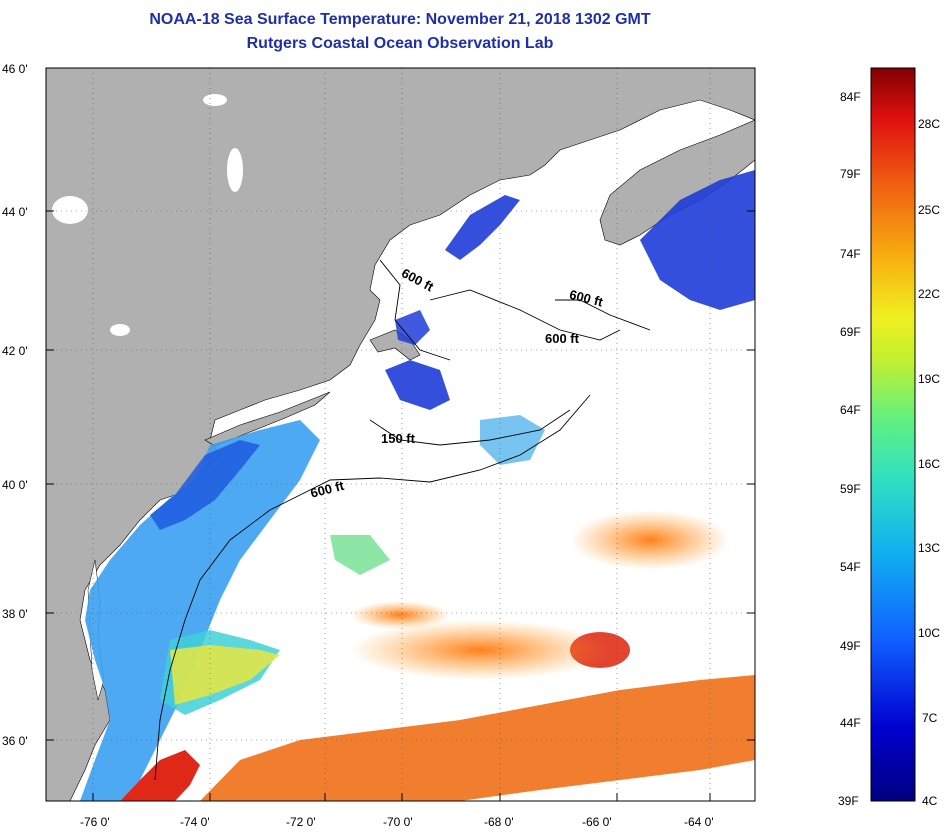 This screenshot has height=832, width=944. What do you see at coordinates (398, 822) in the screenshot?
I see `lon-label: -70 0'` at bounding box center [398, 822].